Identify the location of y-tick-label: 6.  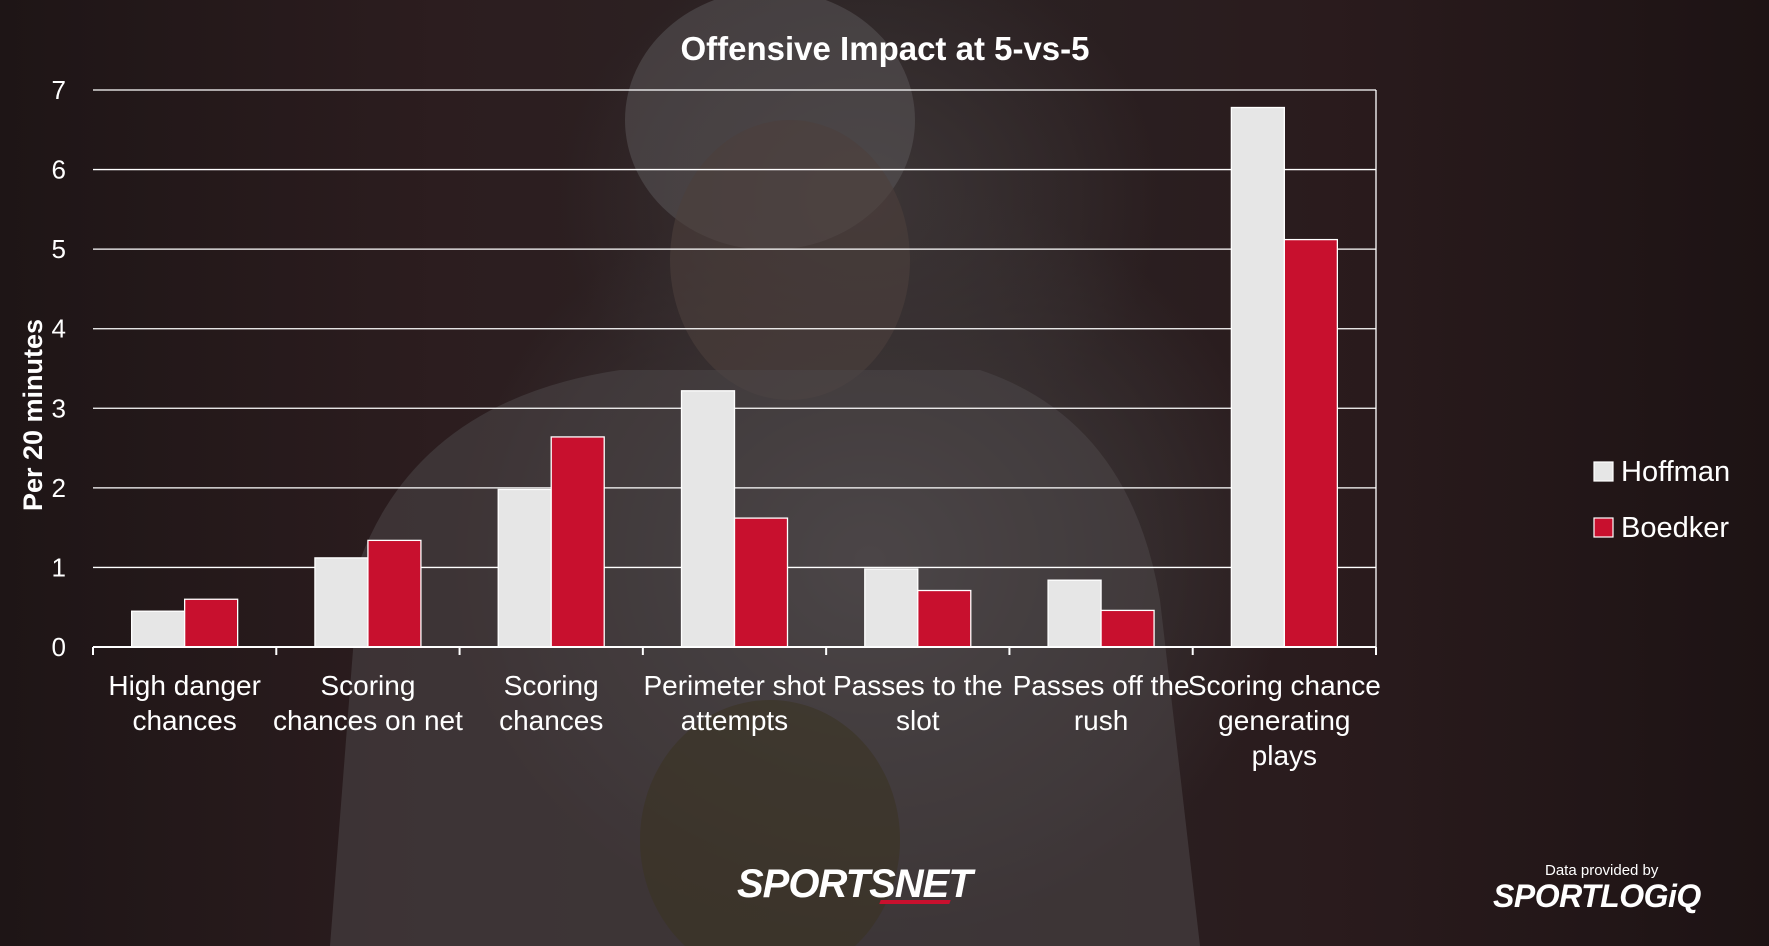
(59, 170).